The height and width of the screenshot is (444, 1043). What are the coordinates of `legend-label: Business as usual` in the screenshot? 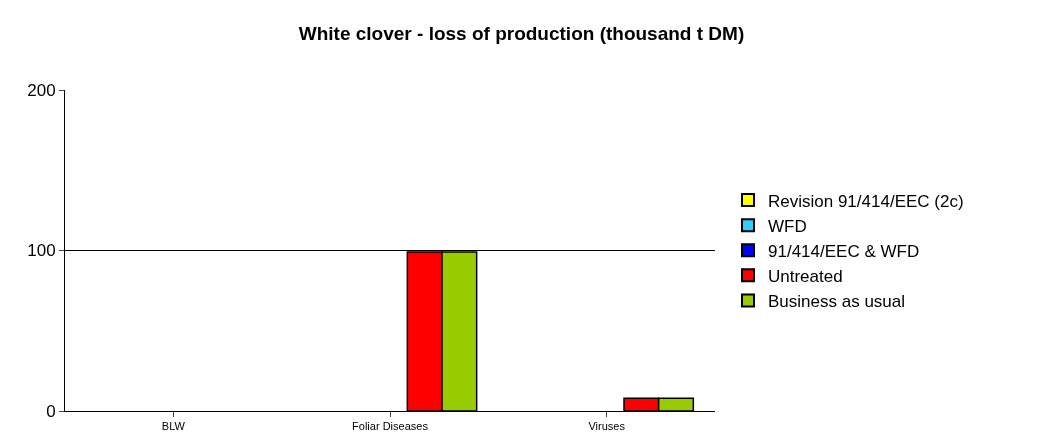 It's located at (837, 302).